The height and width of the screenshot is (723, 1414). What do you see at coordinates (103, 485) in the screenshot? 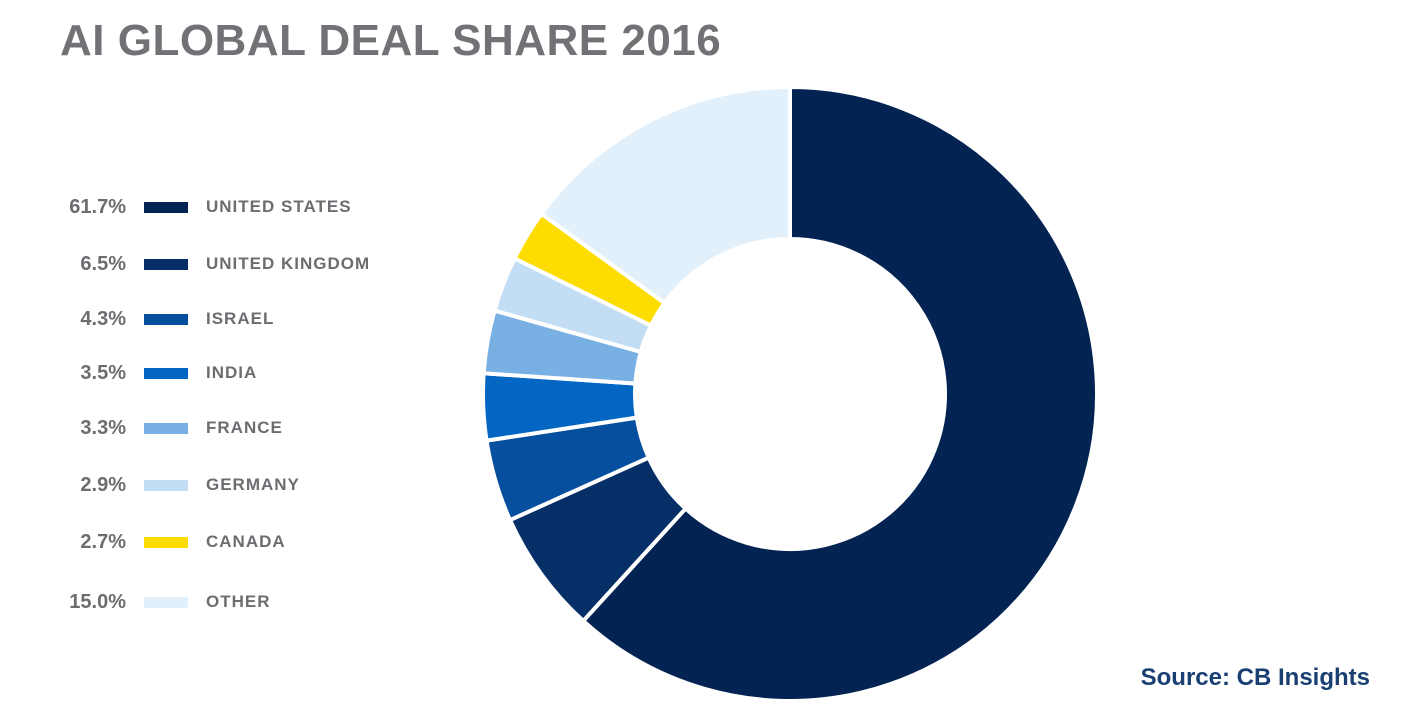
I see `legend-value: 2.9%` at bounding box center [103, 485].